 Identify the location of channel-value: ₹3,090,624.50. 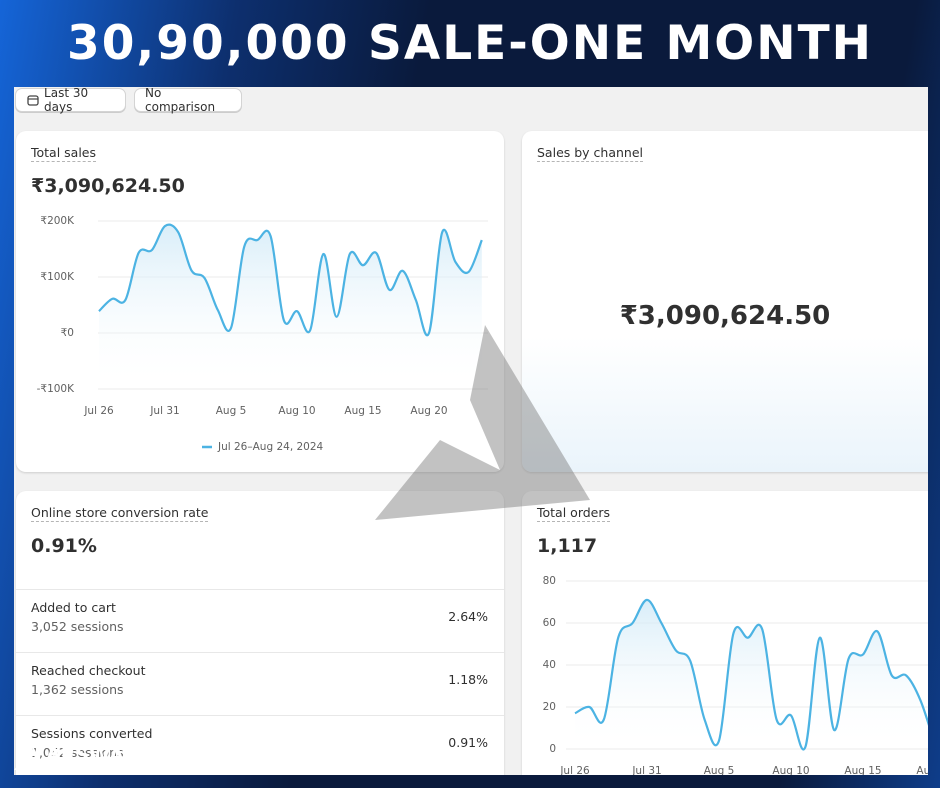
(725, 316).